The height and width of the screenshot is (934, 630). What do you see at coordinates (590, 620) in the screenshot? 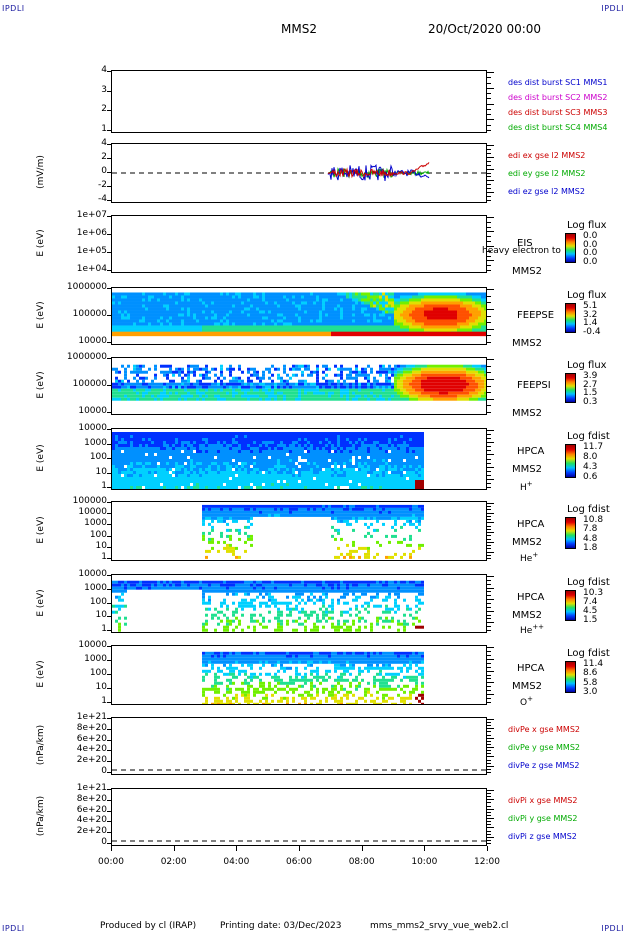
I see `colorbar-value: 1.5` at bounding box center [590, 620].